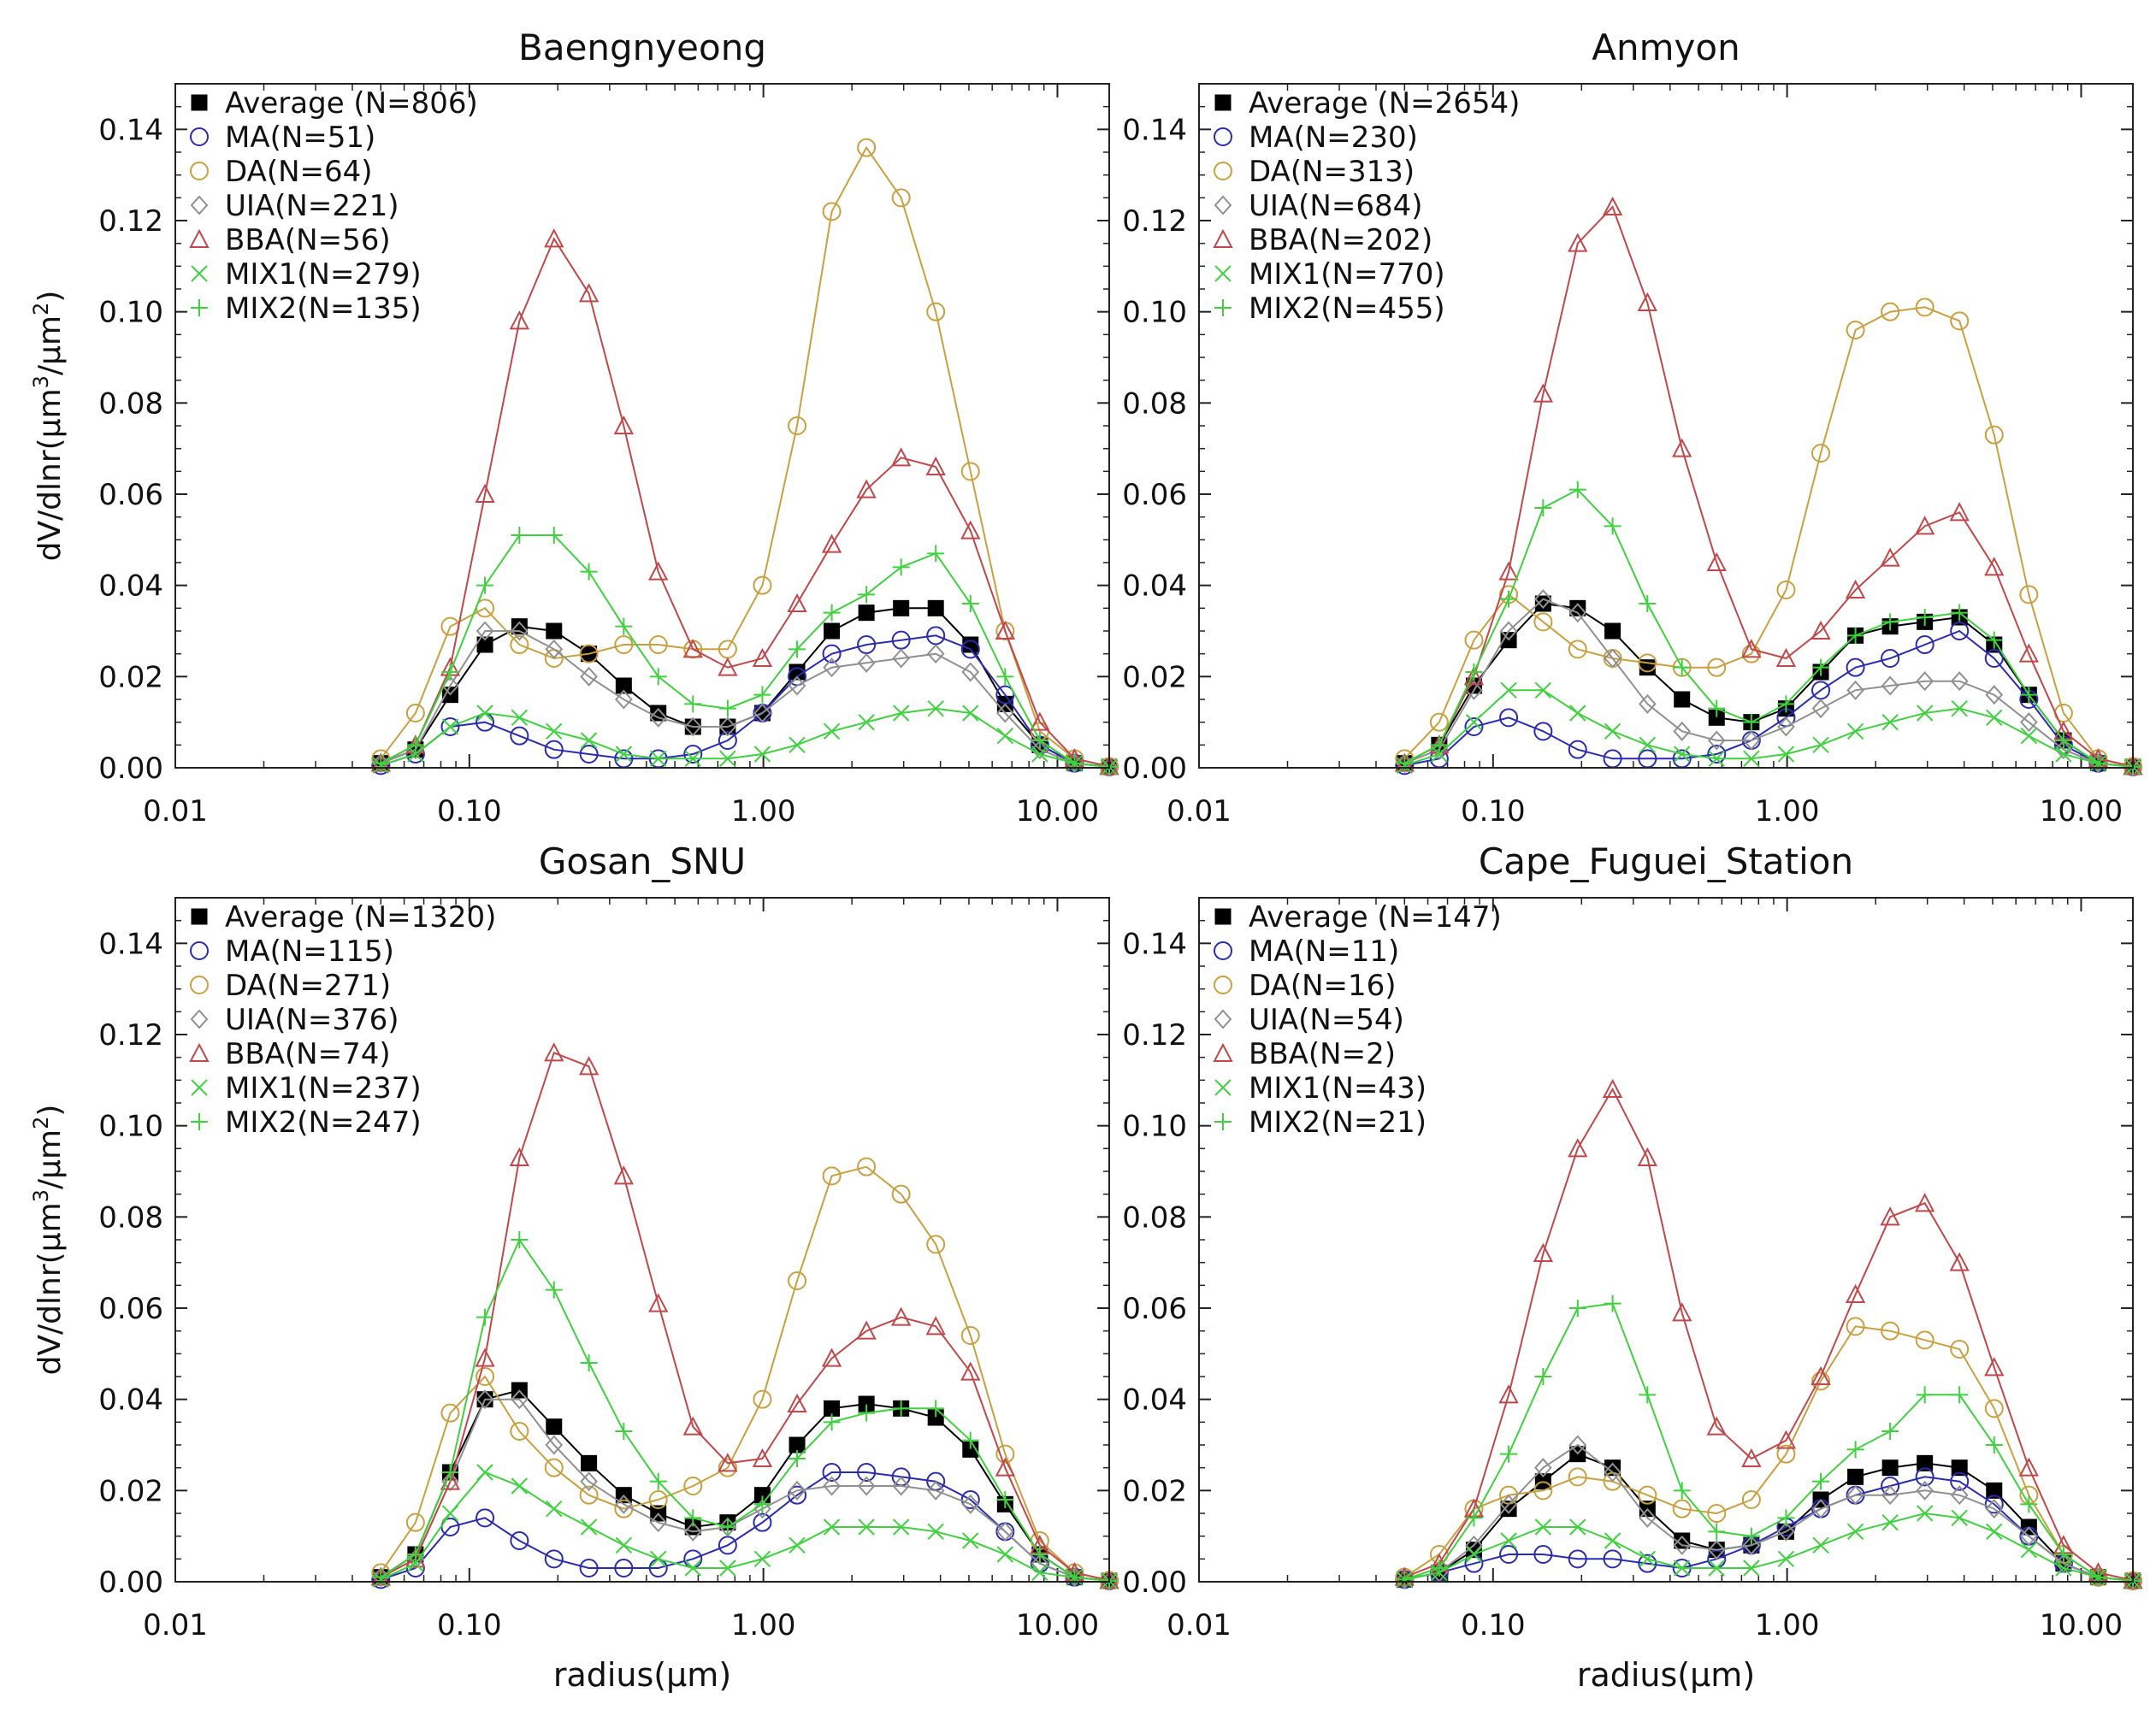  I want to click on legend-label-mix1: MIX1(N=237), so click(323, 1088).